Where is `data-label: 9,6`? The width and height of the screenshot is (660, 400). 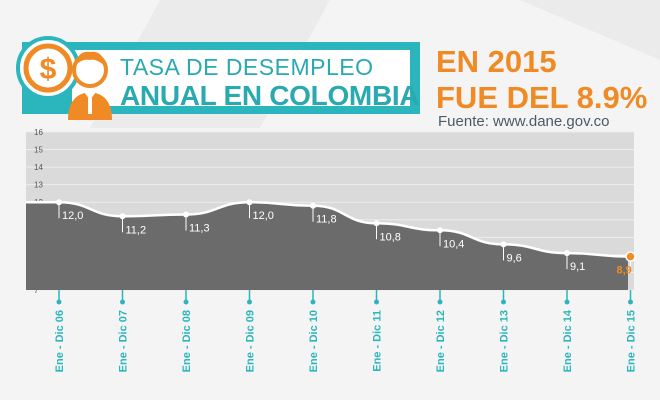 data-label: 9,6 is located at coordinates (514, 258).